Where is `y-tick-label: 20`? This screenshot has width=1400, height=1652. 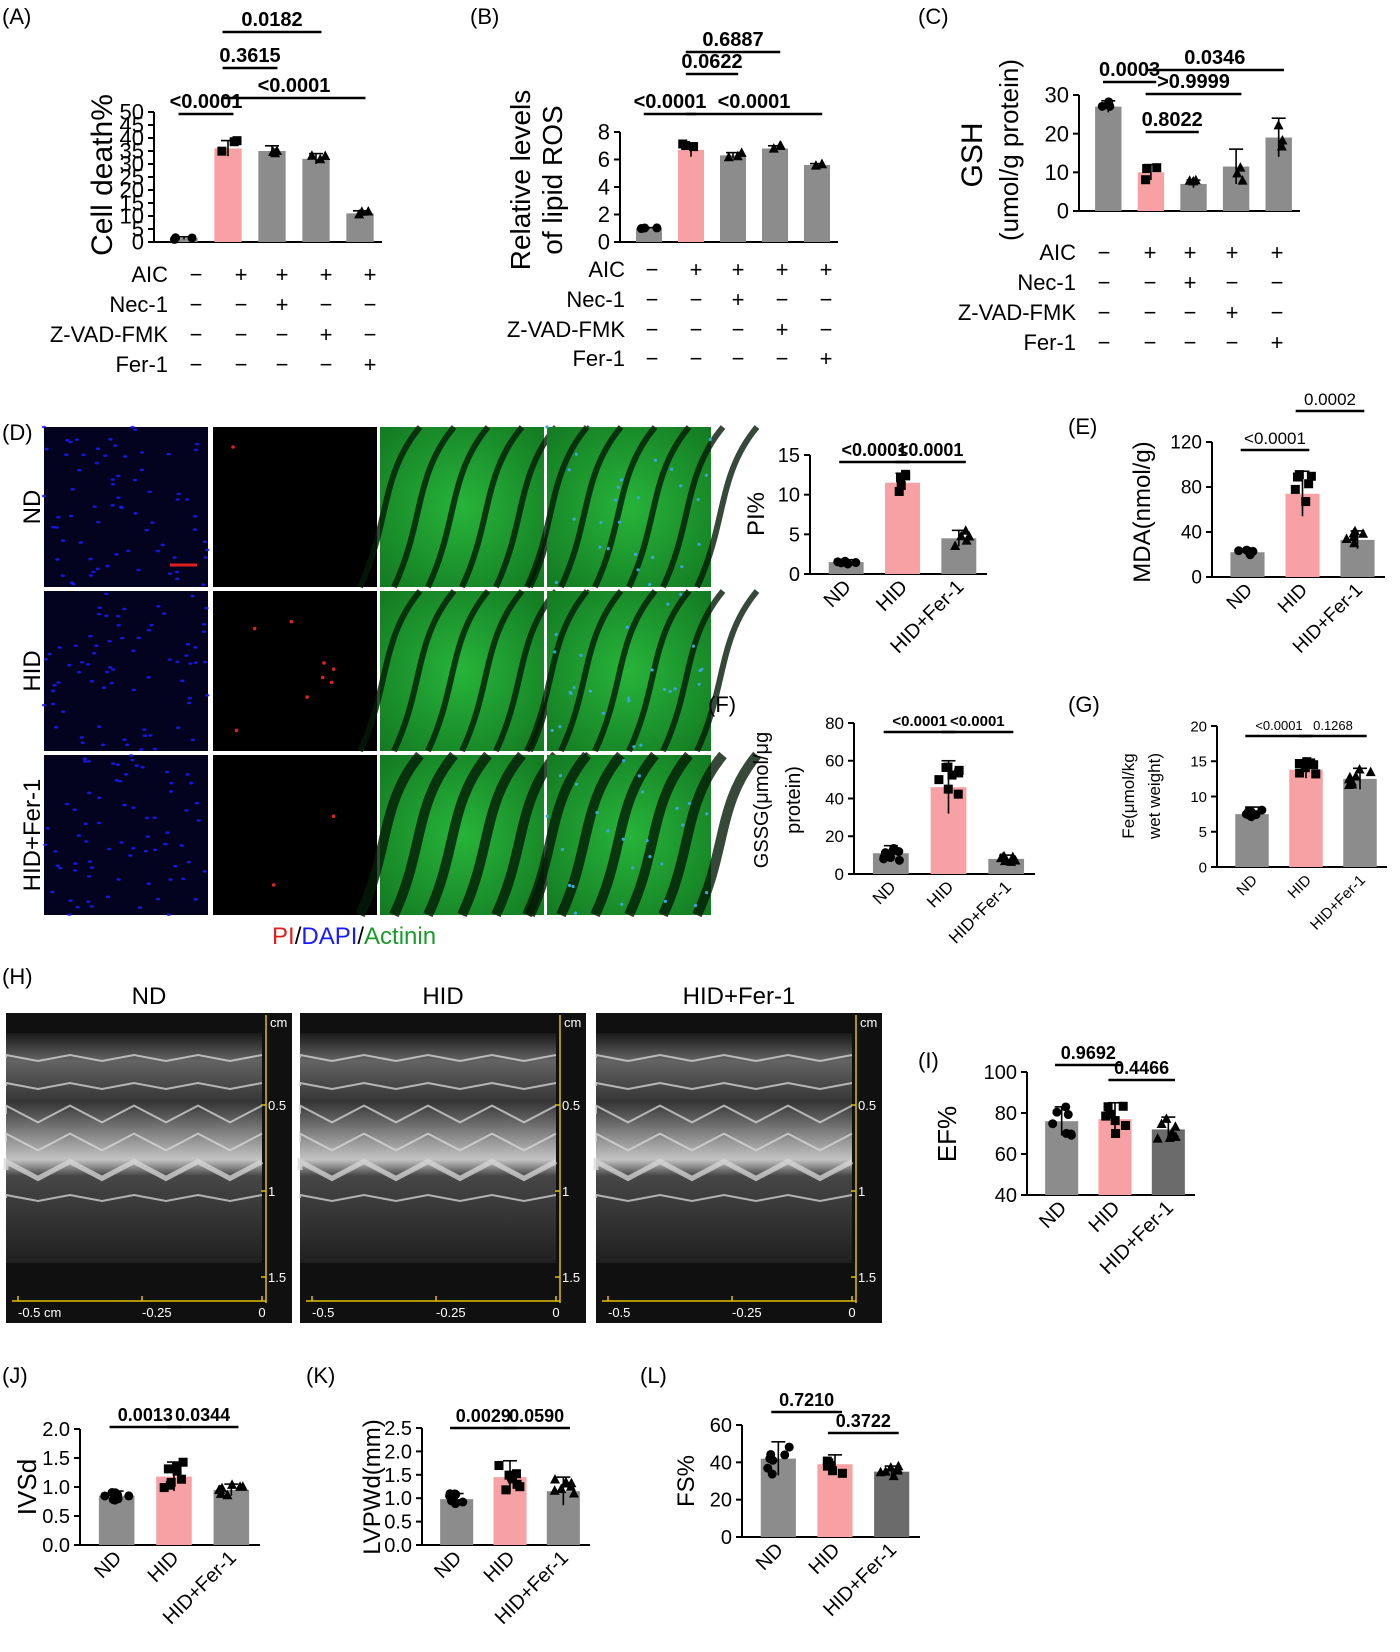 y-tick-label: 20 is located at coordinates (721, 1501).